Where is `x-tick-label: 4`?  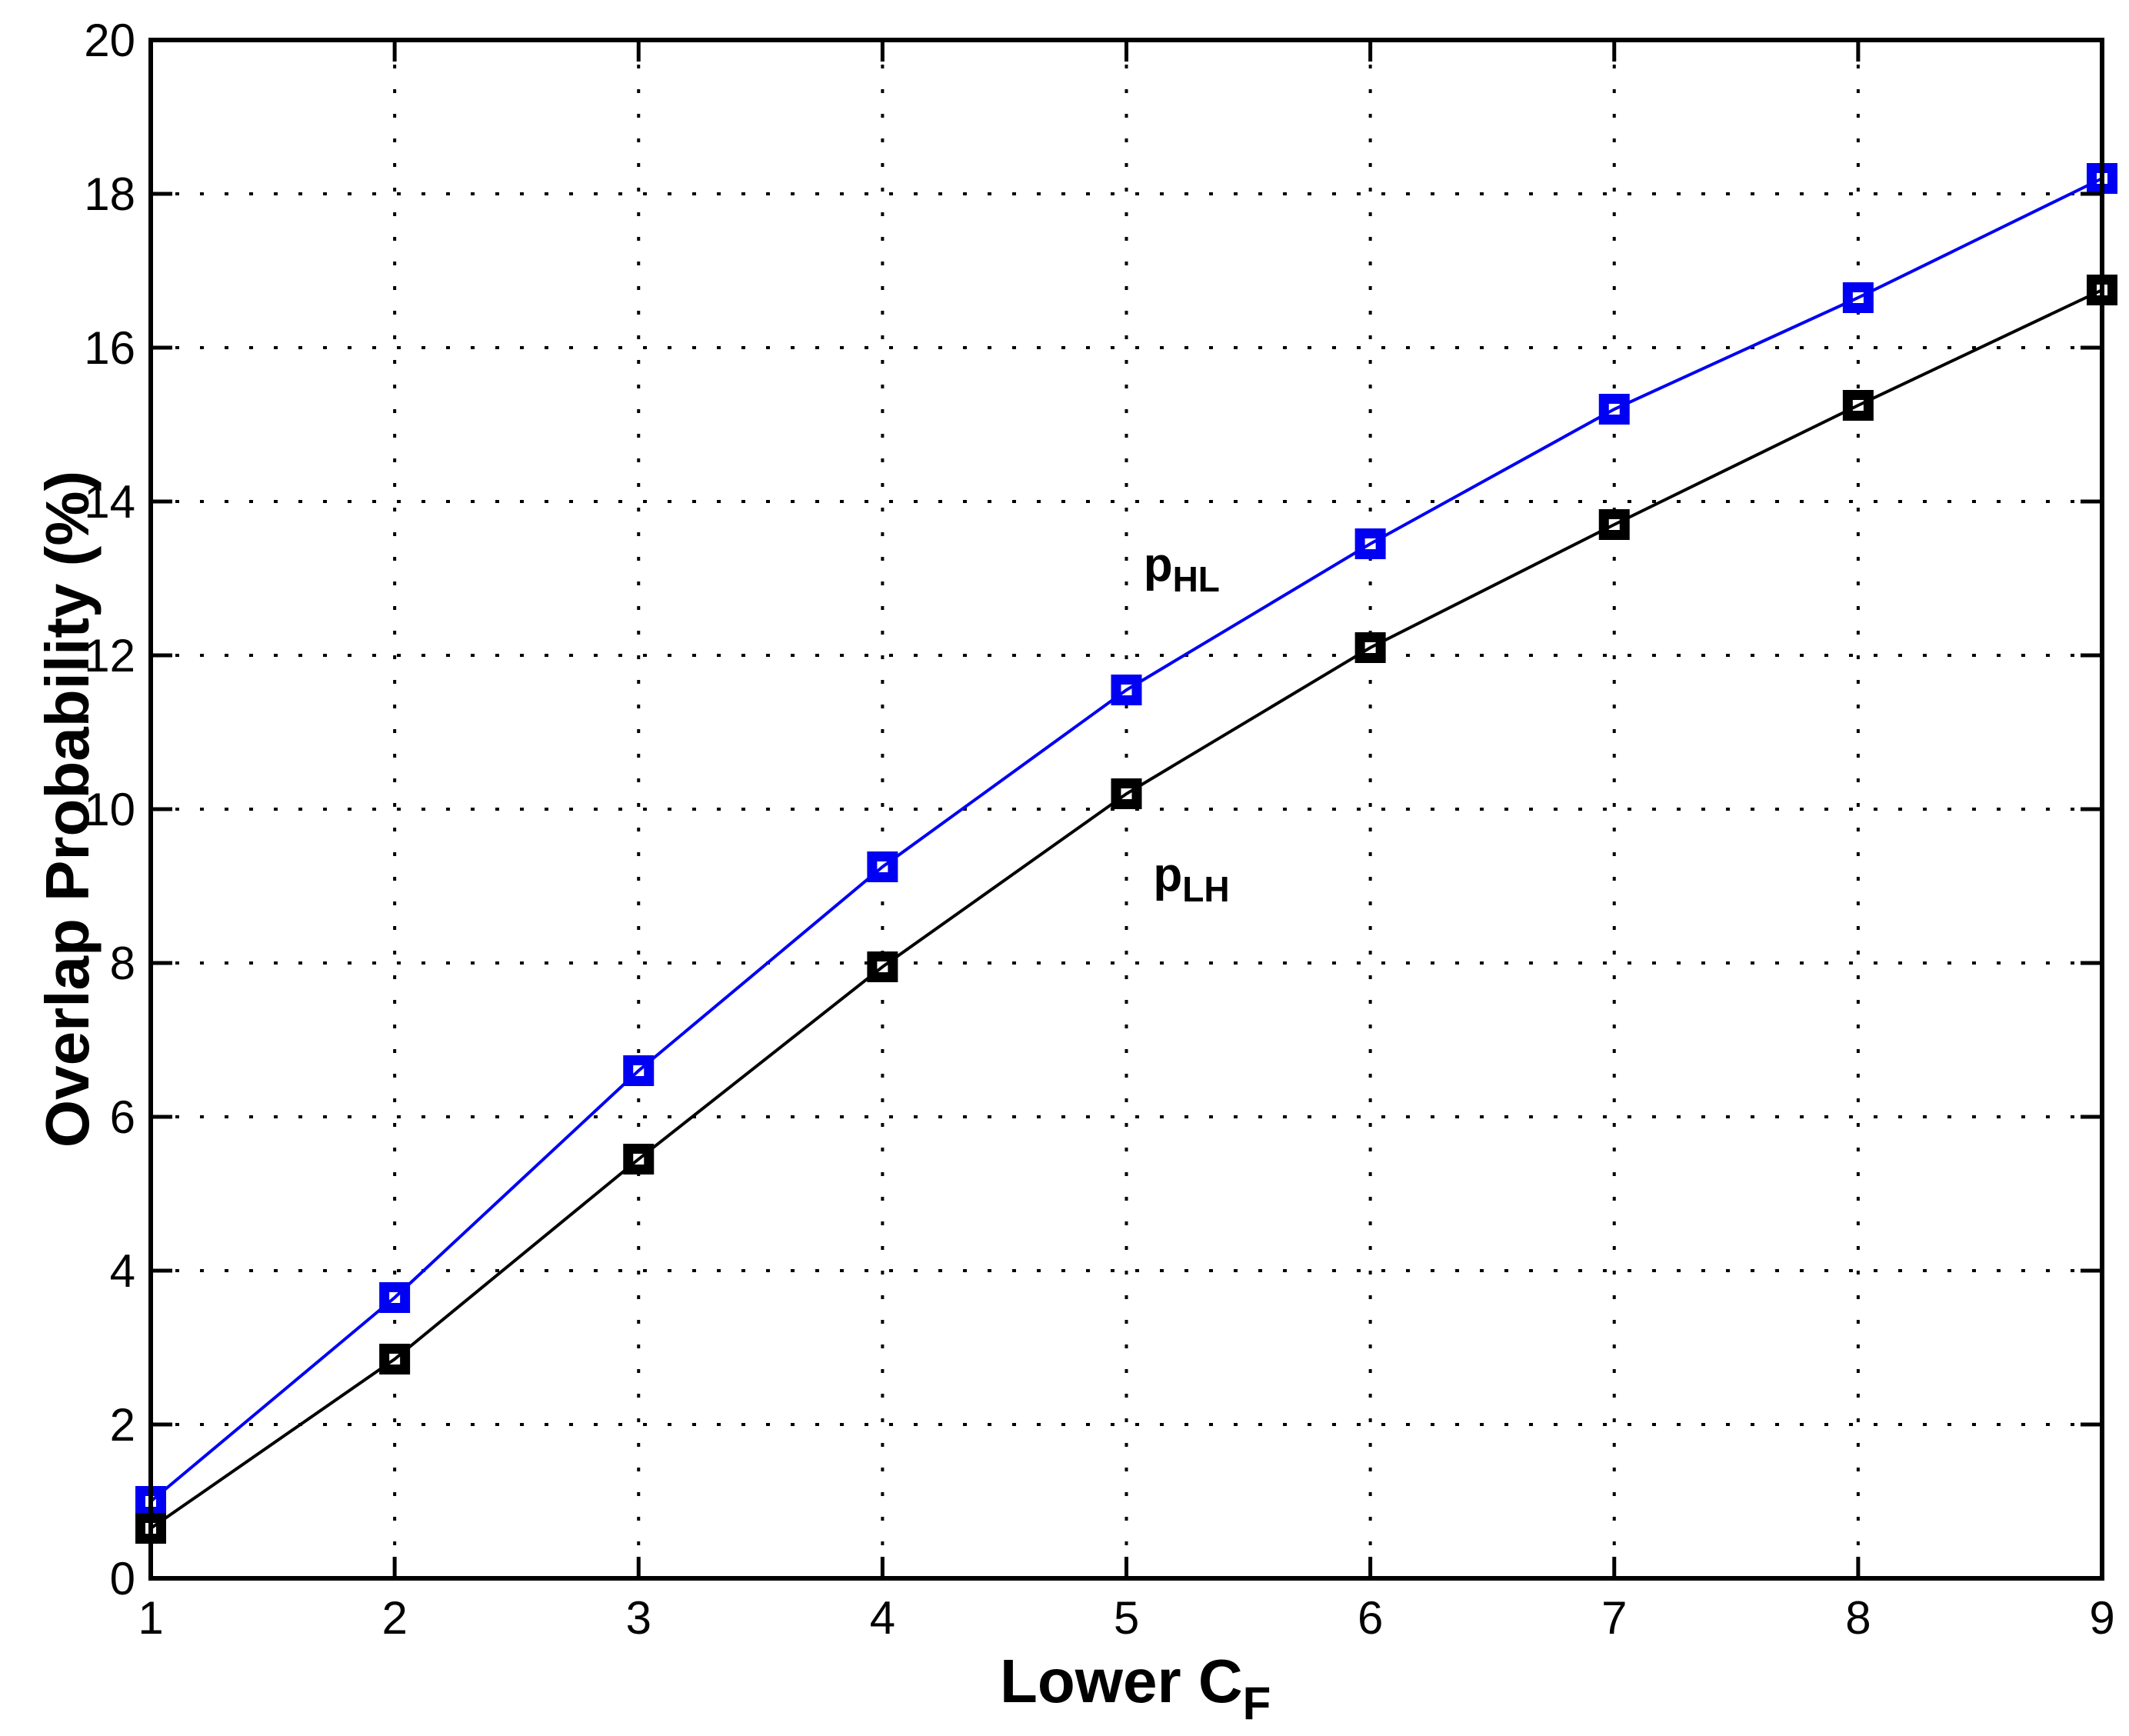
x-tick-label: 4 is located at coordinates (883, 1618).